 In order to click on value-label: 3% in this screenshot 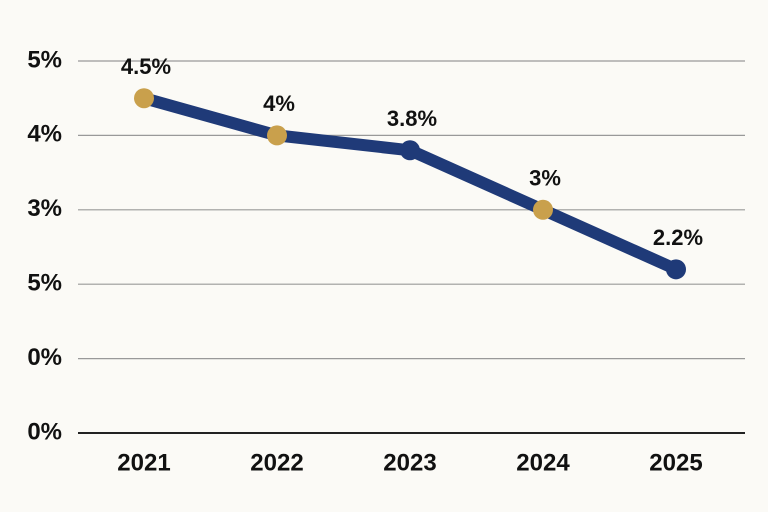, I will do `click(545, 178)`.